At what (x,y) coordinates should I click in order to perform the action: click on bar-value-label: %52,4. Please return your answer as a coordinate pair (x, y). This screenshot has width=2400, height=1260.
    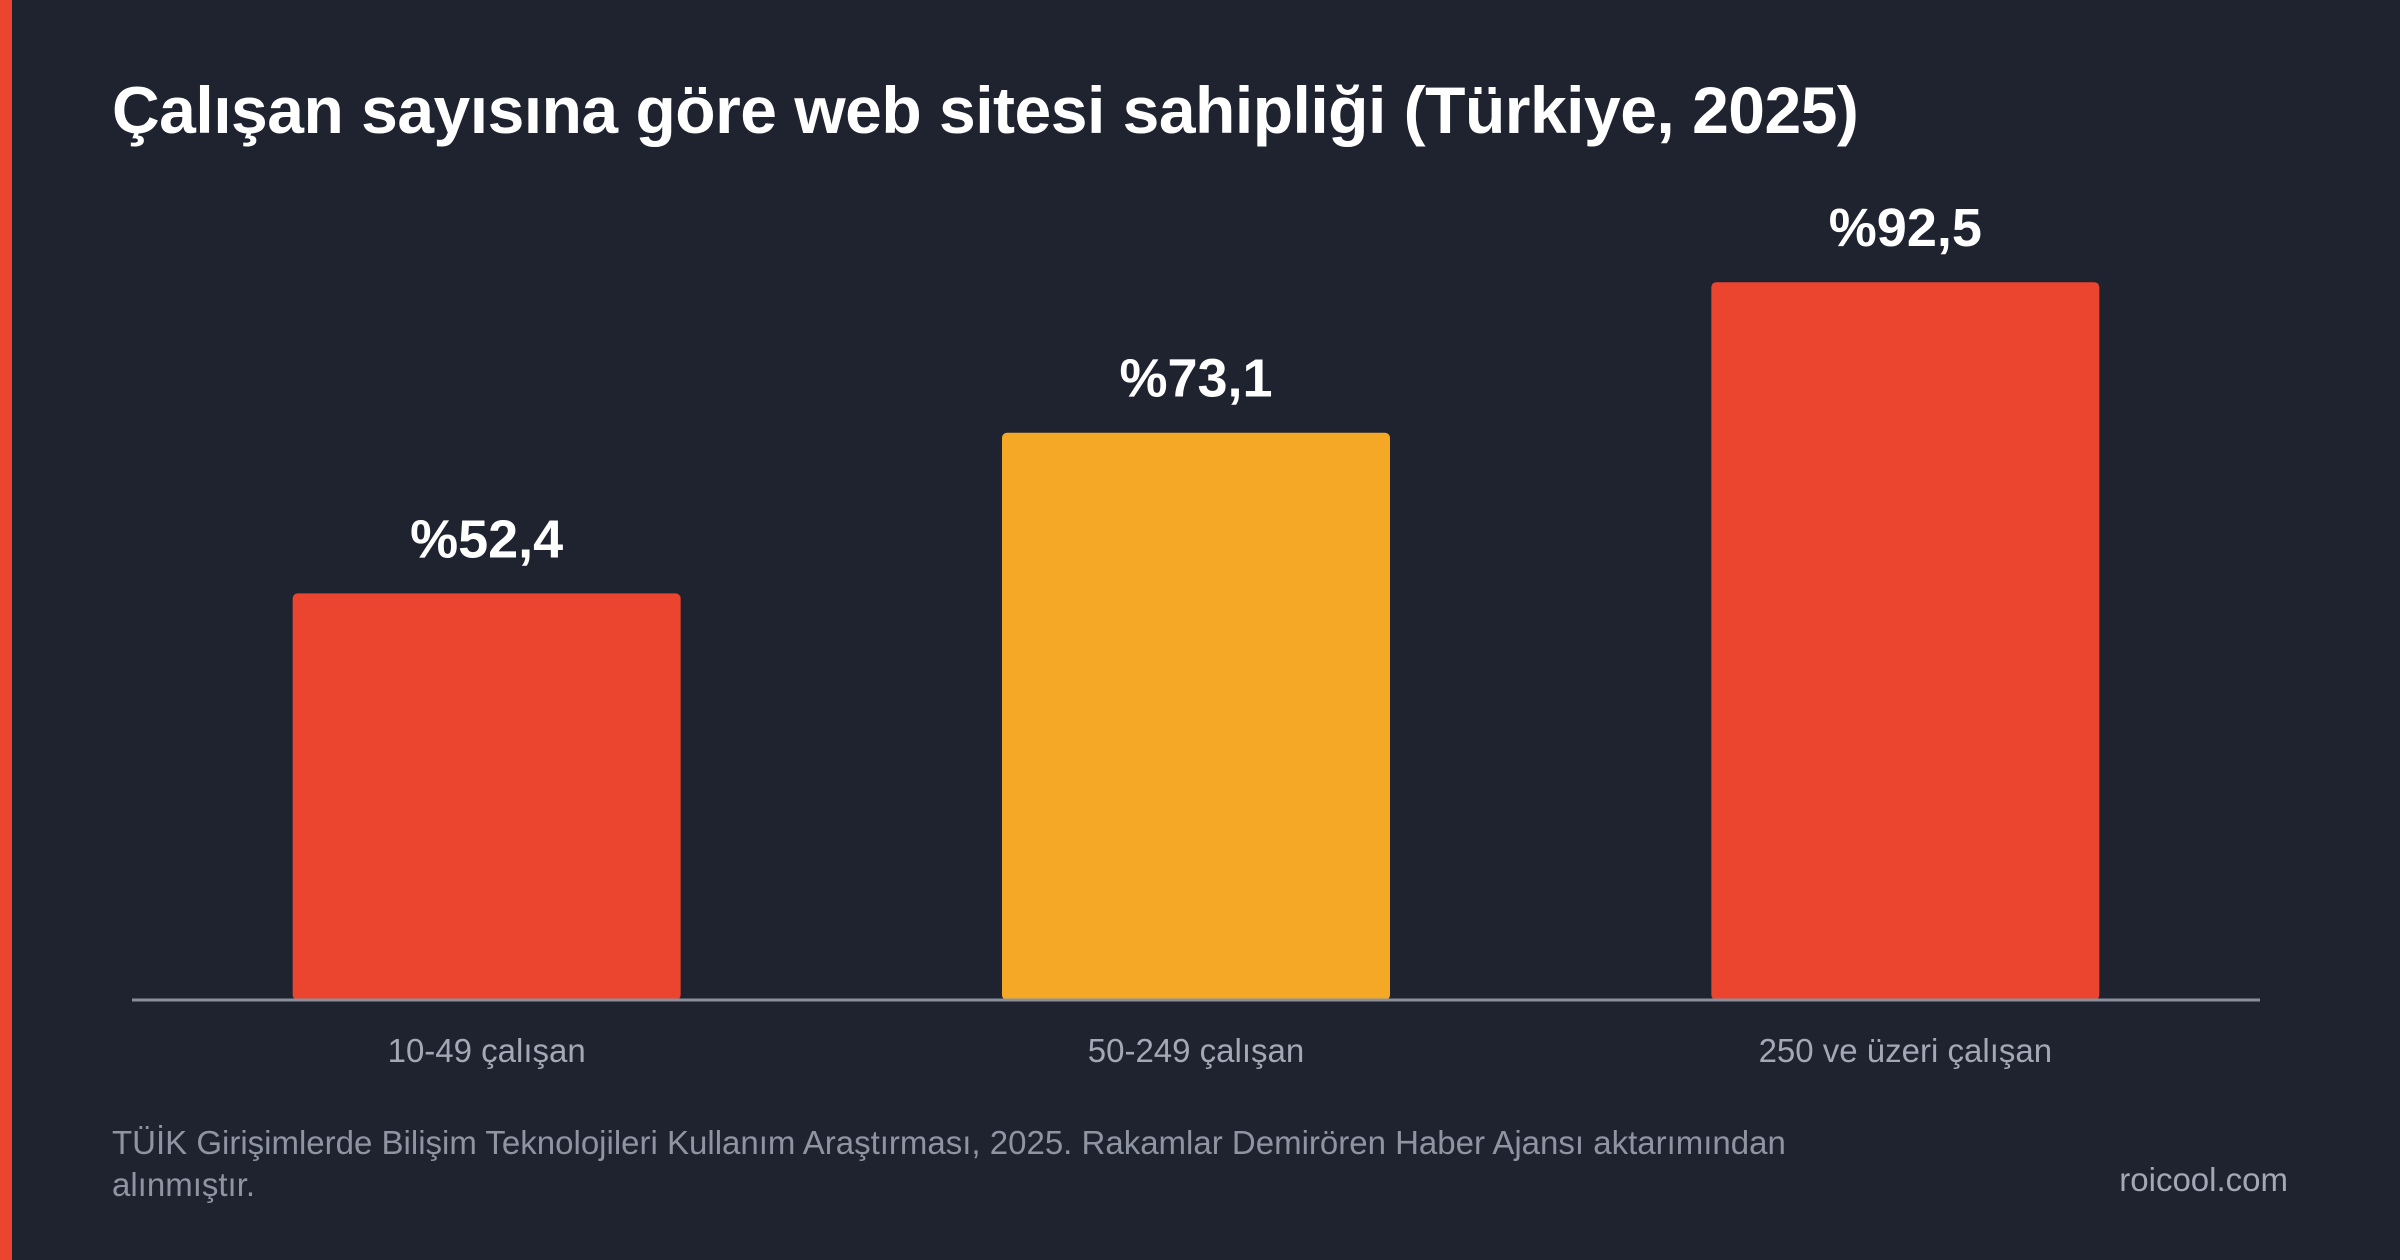
    Looking at the image, I should click on (486, 539).